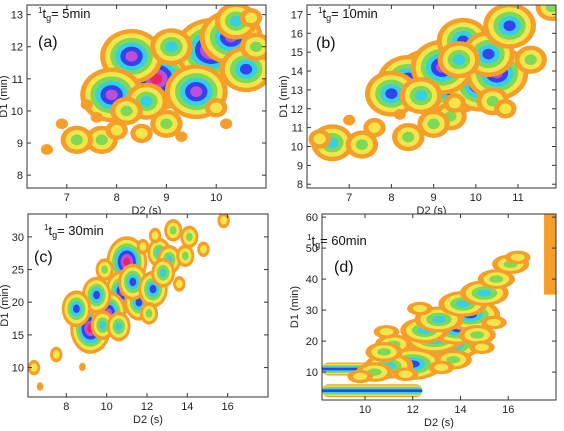 This screenshot has width=564, height=431. What do you see at coordinates (20, 144) in the screenshot?
I see `y-tick-label: 9` at bounding box center [20, 144].